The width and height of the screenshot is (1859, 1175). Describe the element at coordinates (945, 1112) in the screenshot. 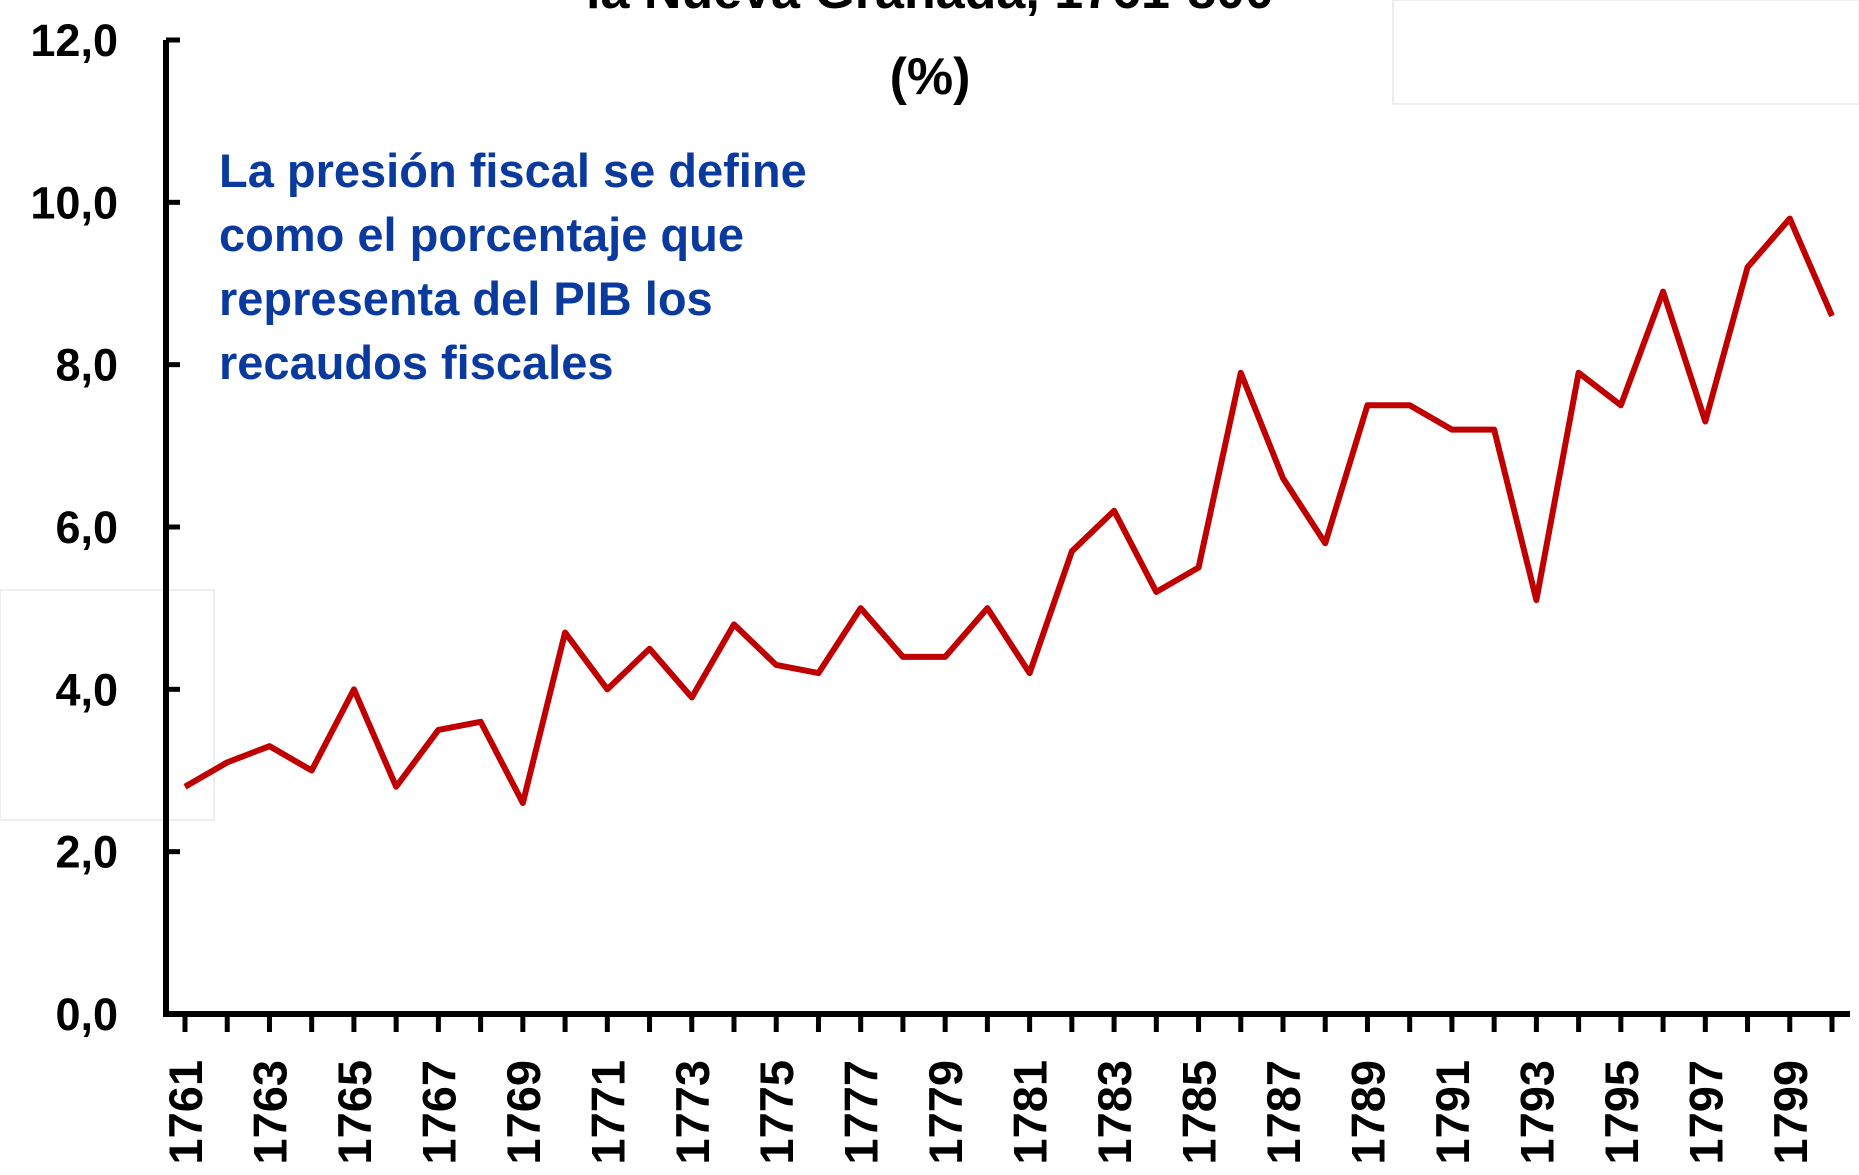

I see `x-tick-label: 1779` at that location.